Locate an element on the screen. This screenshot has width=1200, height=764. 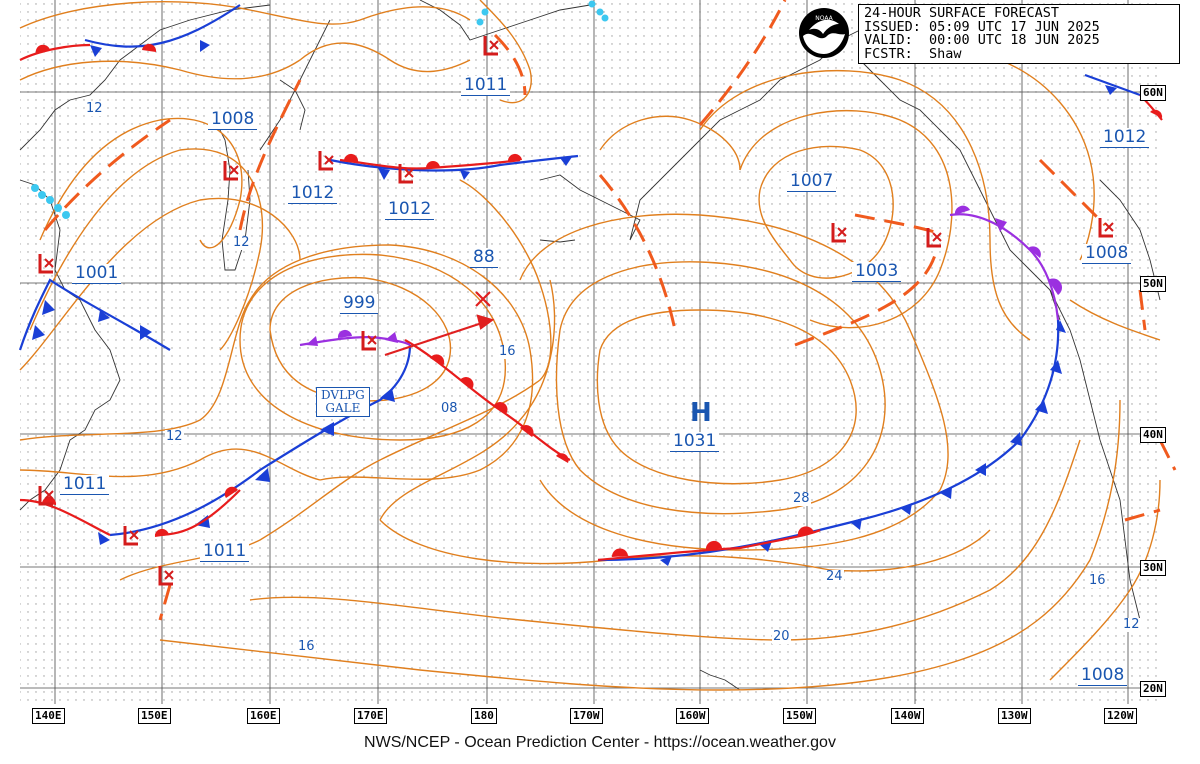
occluded-front-symbols is located at coordinates (684, 275).